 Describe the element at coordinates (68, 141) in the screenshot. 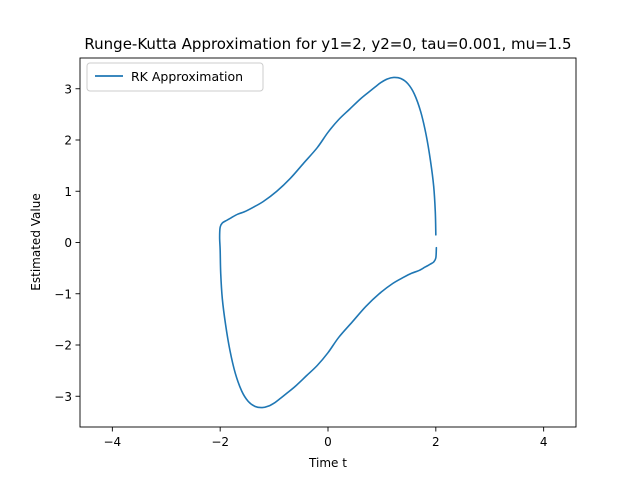

I see `y-tick-label: 2` at that location.